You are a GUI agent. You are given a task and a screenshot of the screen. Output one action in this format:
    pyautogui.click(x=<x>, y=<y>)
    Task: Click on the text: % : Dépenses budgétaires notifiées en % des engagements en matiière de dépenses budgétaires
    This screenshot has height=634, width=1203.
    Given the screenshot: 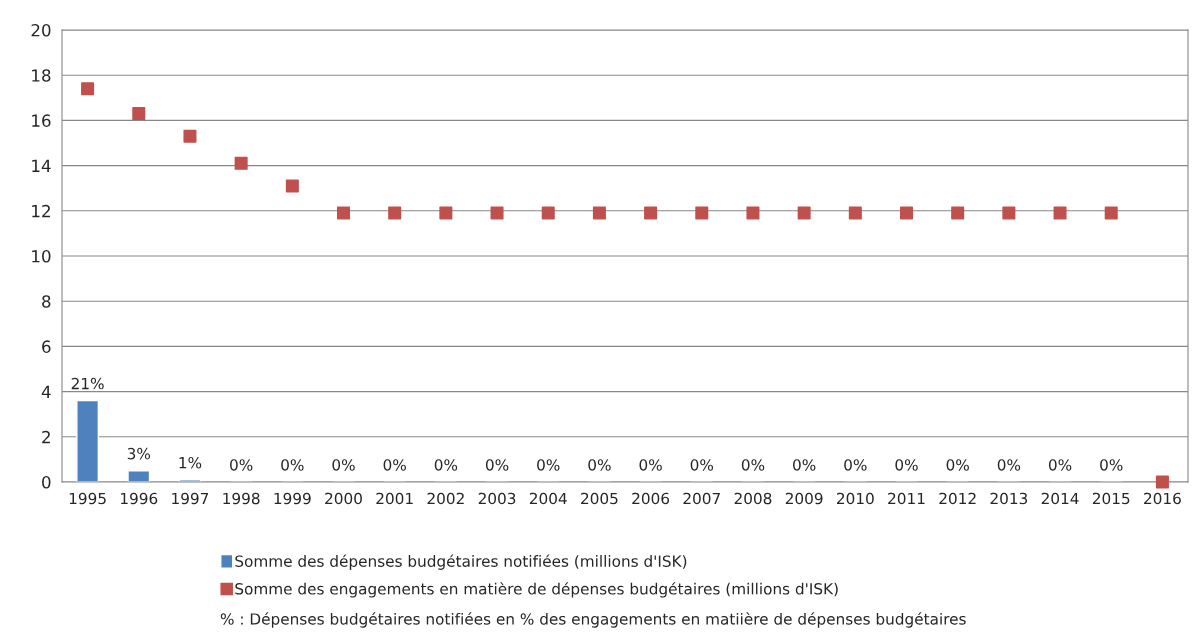 What is the action you would take?
    pyautogui.click(x=593, y=620)
    